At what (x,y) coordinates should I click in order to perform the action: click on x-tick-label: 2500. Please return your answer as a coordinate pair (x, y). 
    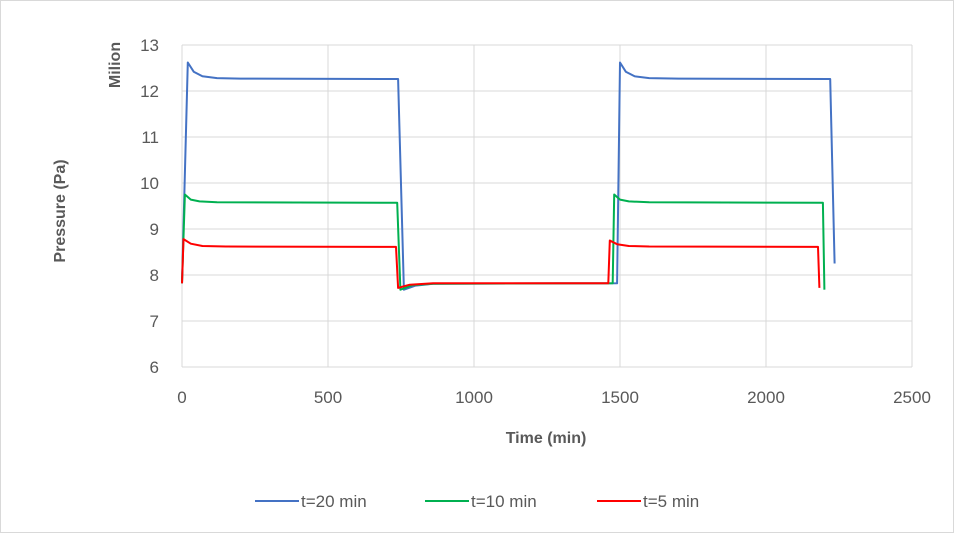
    Looking at the image, I should click on (912, 397).